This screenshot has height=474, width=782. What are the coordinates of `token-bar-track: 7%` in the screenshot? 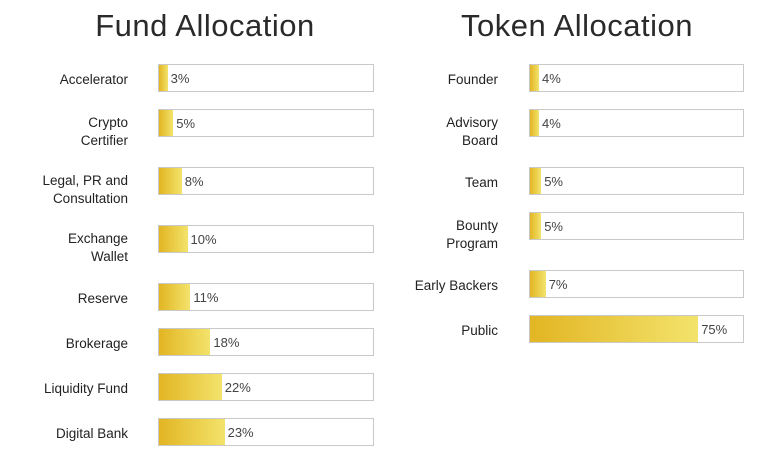 It's located at (636, 284).